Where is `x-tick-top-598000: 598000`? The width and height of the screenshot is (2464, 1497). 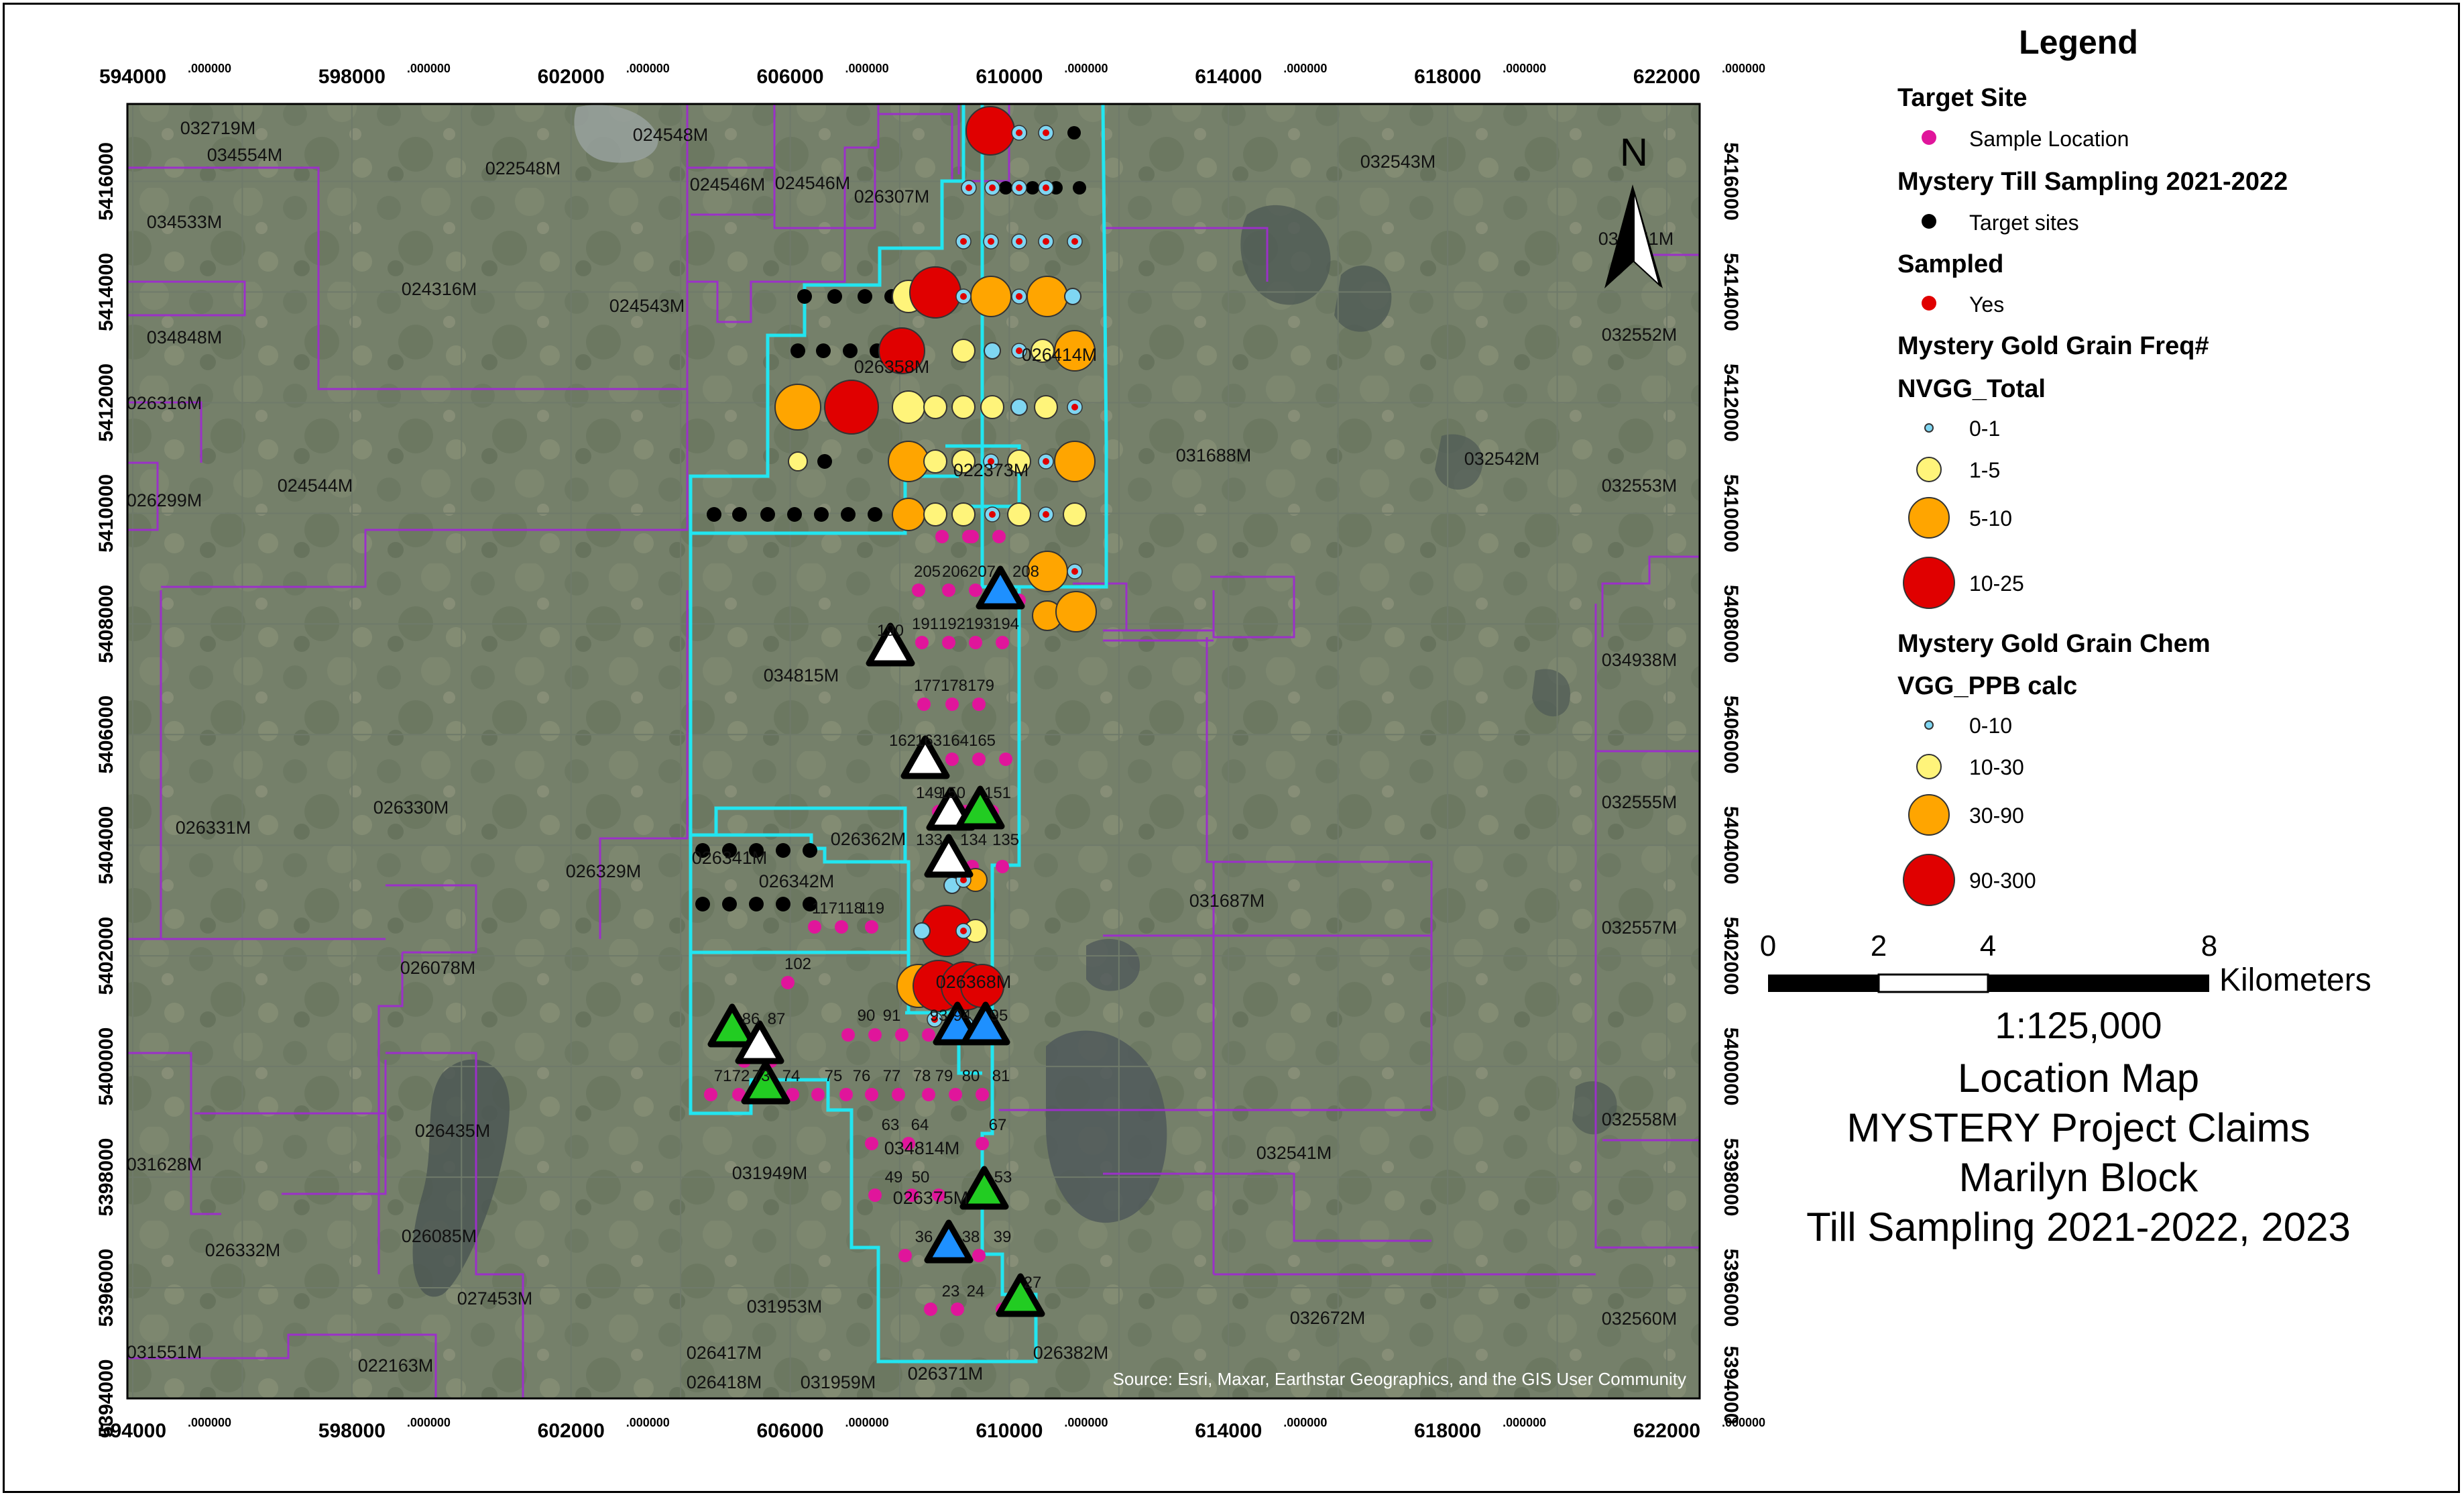
x-tick-top-598000: 598000 is located at coordinates (352, 77).